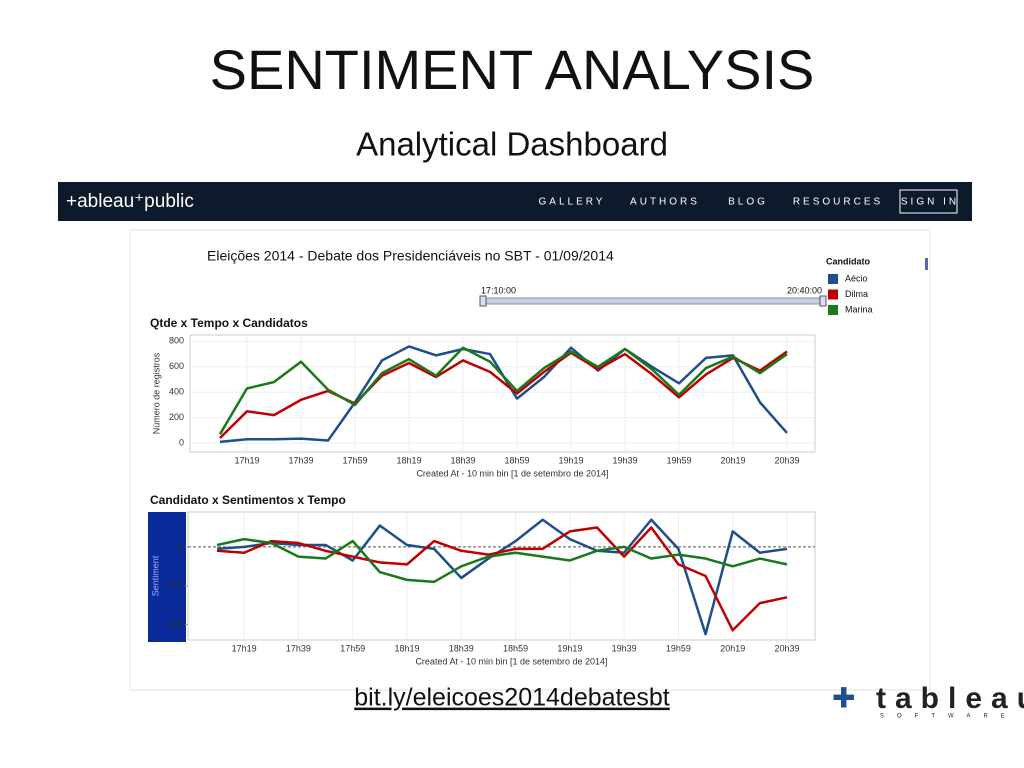 This screenshot has height=768, width=1024. I want to click on range-end: 20:40:00, so click(804, 290).